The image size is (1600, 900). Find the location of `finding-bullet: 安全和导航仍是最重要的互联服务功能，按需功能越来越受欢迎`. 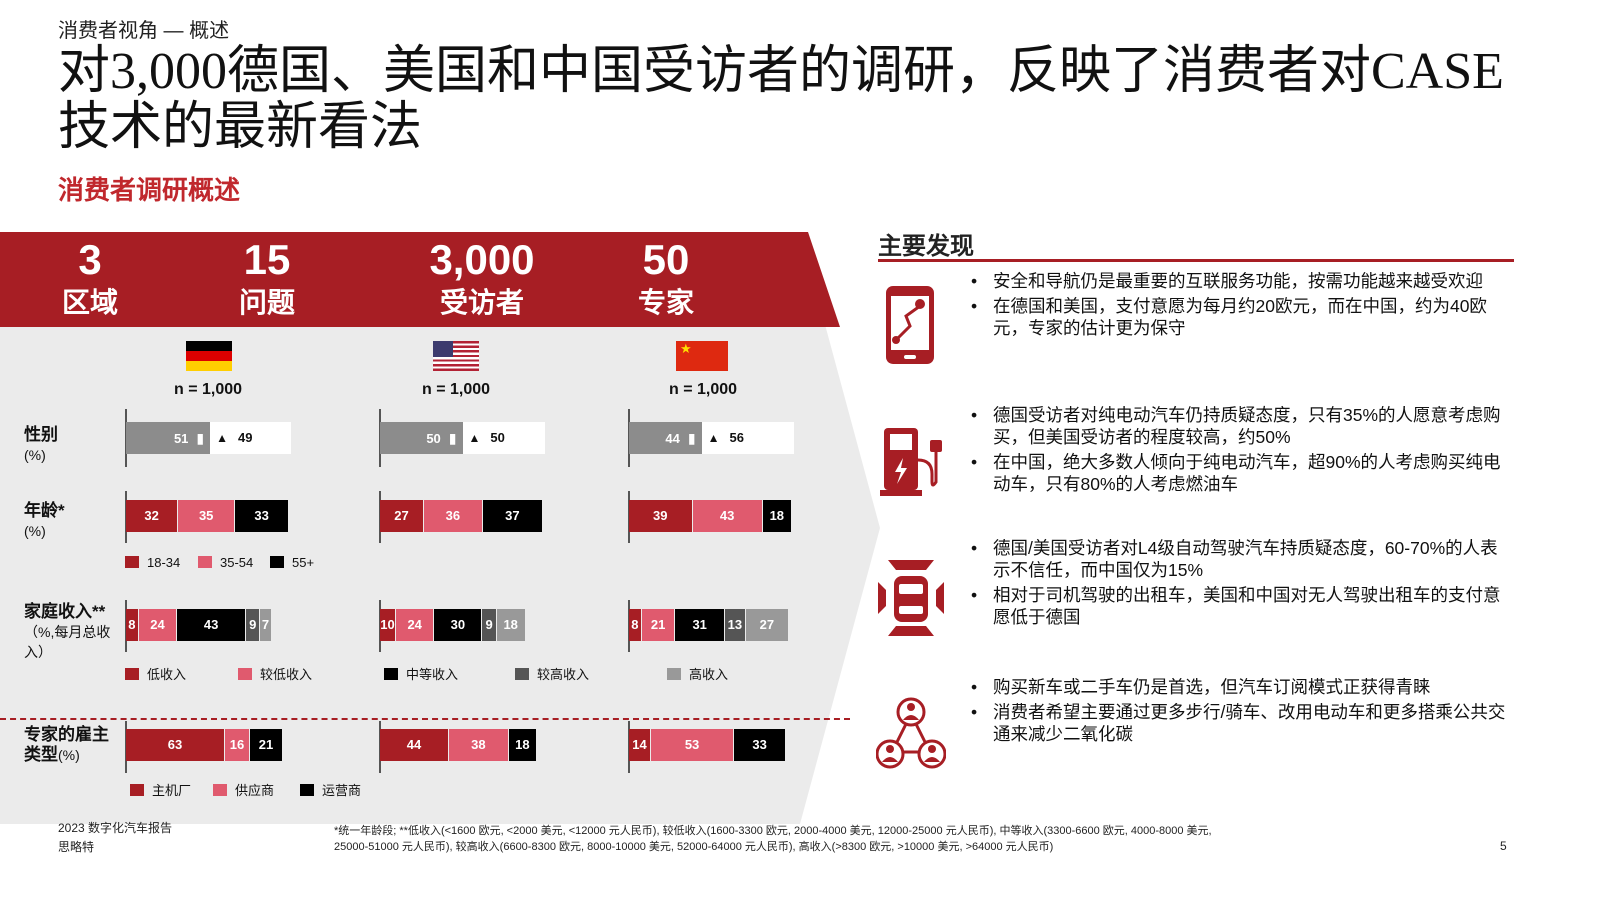

finding-bullet: 安全和导航仍是最重要的互联服务功能，按需功能越来越受欢迎 is located at coordinates (1240, 281).